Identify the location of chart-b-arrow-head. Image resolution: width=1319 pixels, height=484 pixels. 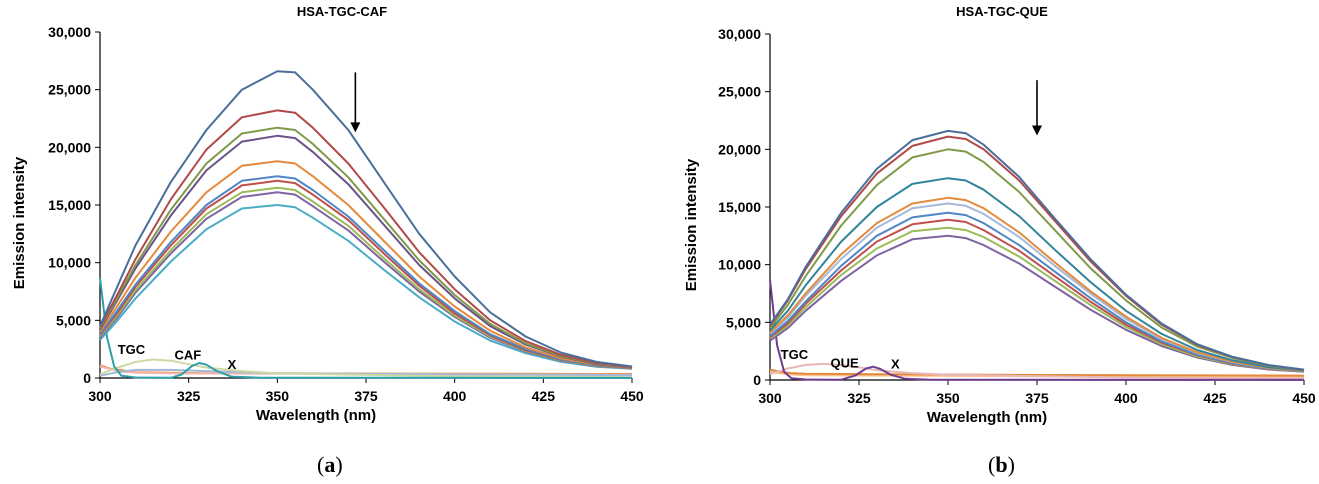
(1037, 130).